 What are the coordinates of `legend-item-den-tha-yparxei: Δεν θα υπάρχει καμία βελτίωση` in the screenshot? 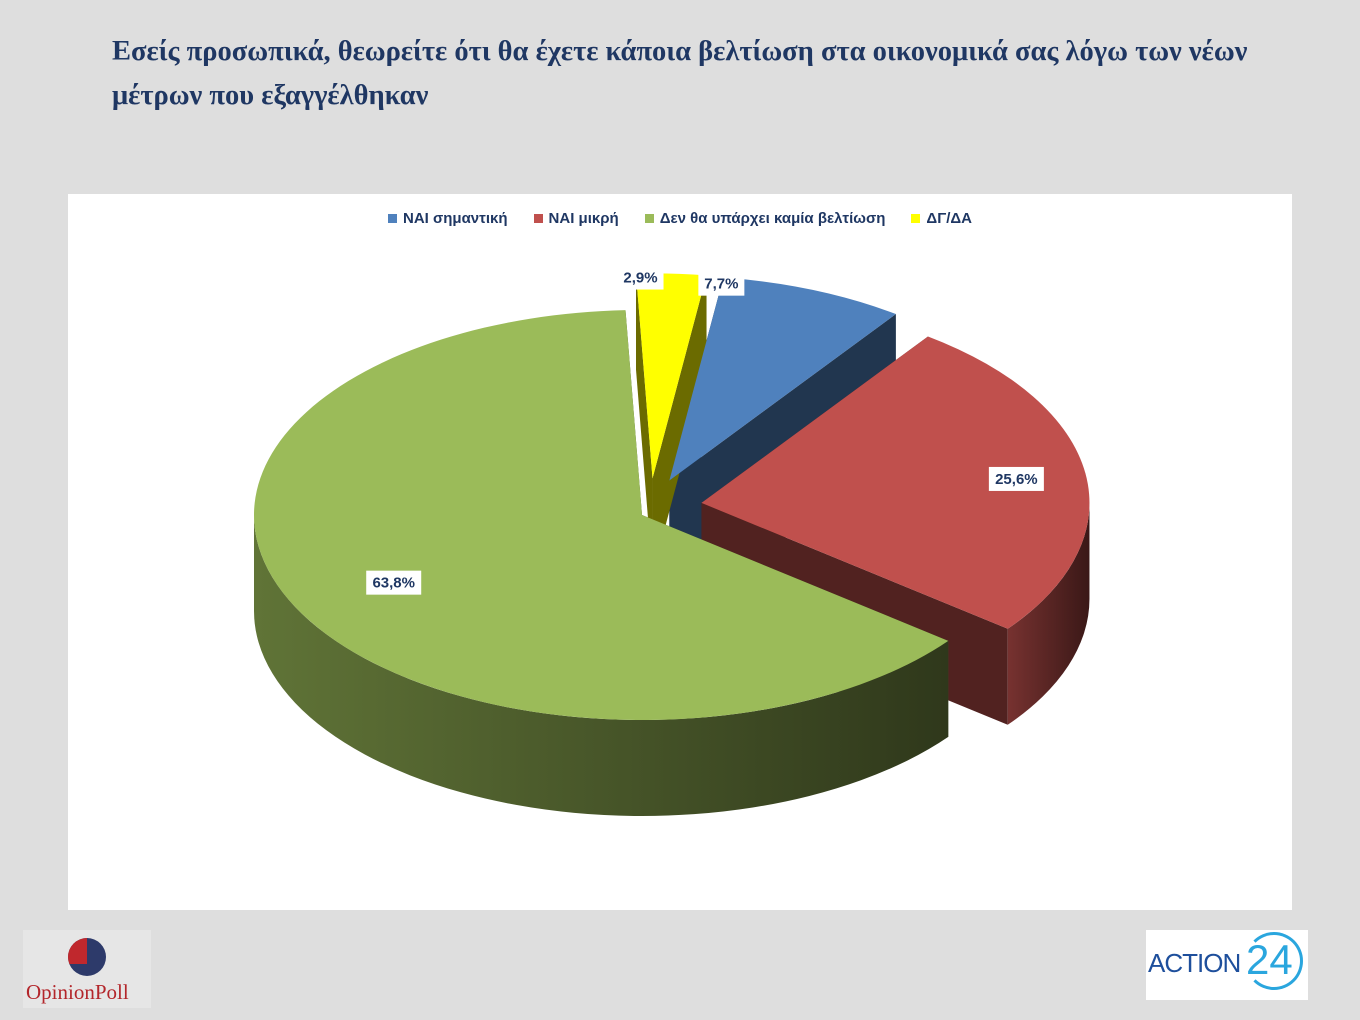 It's located at (765, 218).